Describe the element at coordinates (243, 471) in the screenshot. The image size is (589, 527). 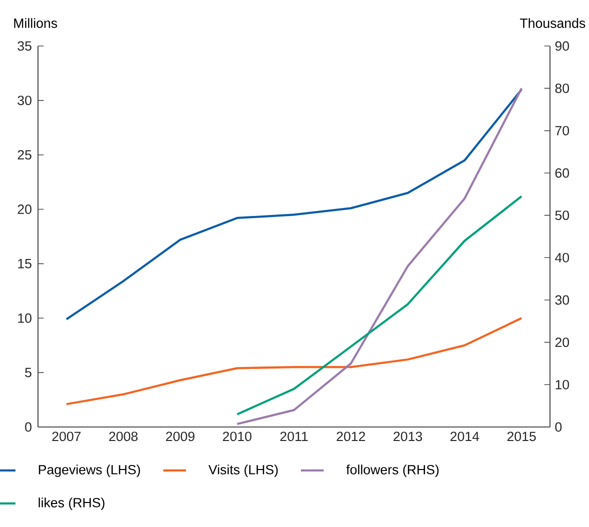
I see `legend-label: Visits (LHS)` at that location.